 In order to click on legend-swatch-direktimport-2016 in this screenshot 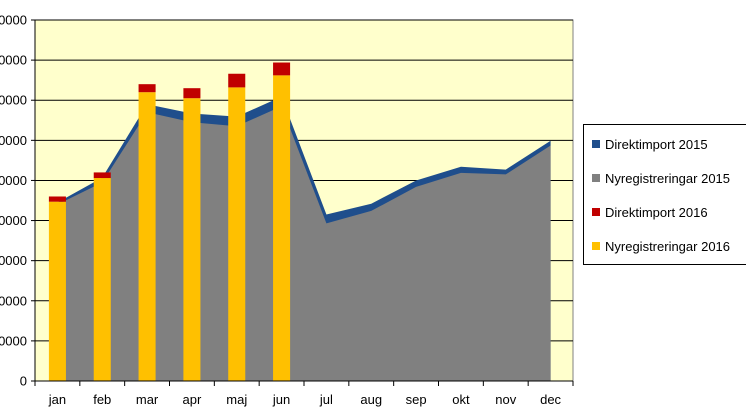, I will do `click(596, 212)`.